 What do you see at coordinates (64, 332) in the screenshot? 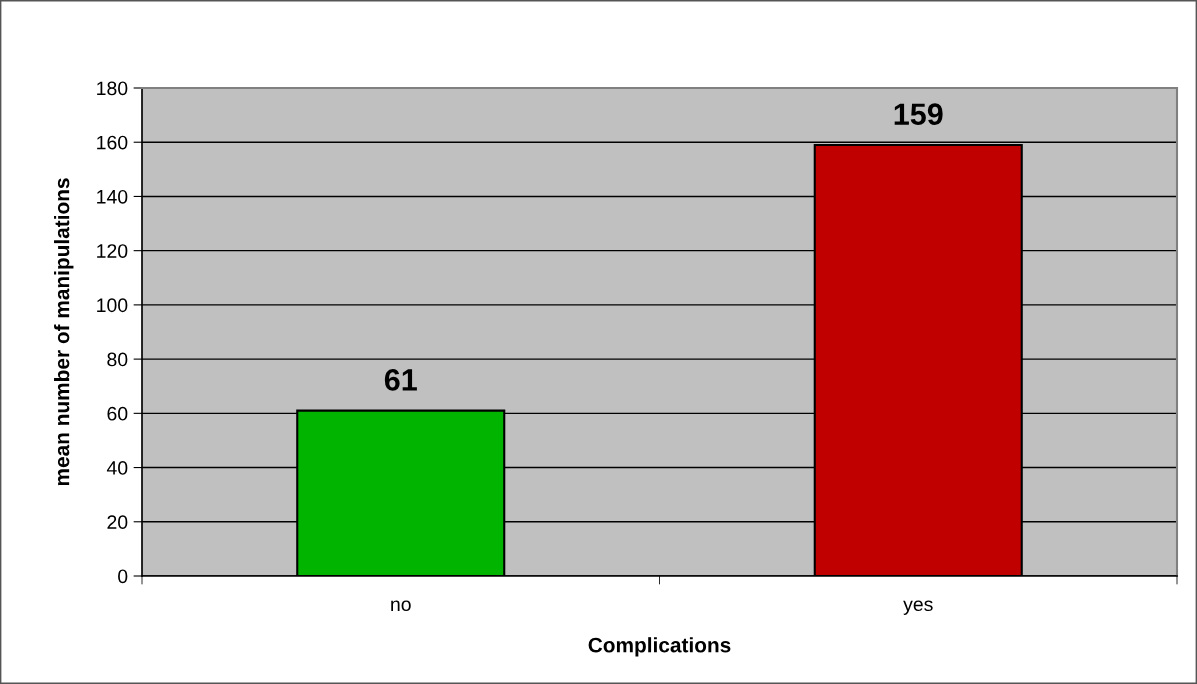
I see `y-axis-title: mean number of manipulations` at bounding box center [64, 332].